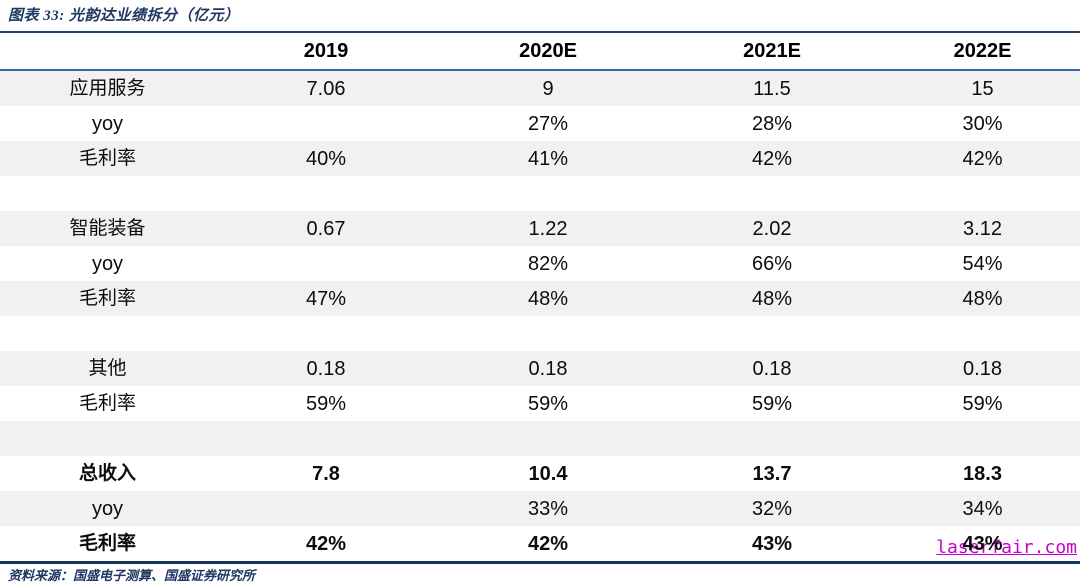 This screenshot has height=586, width=1080. I want to click on row-label: 智能装备, so click(107, 228).